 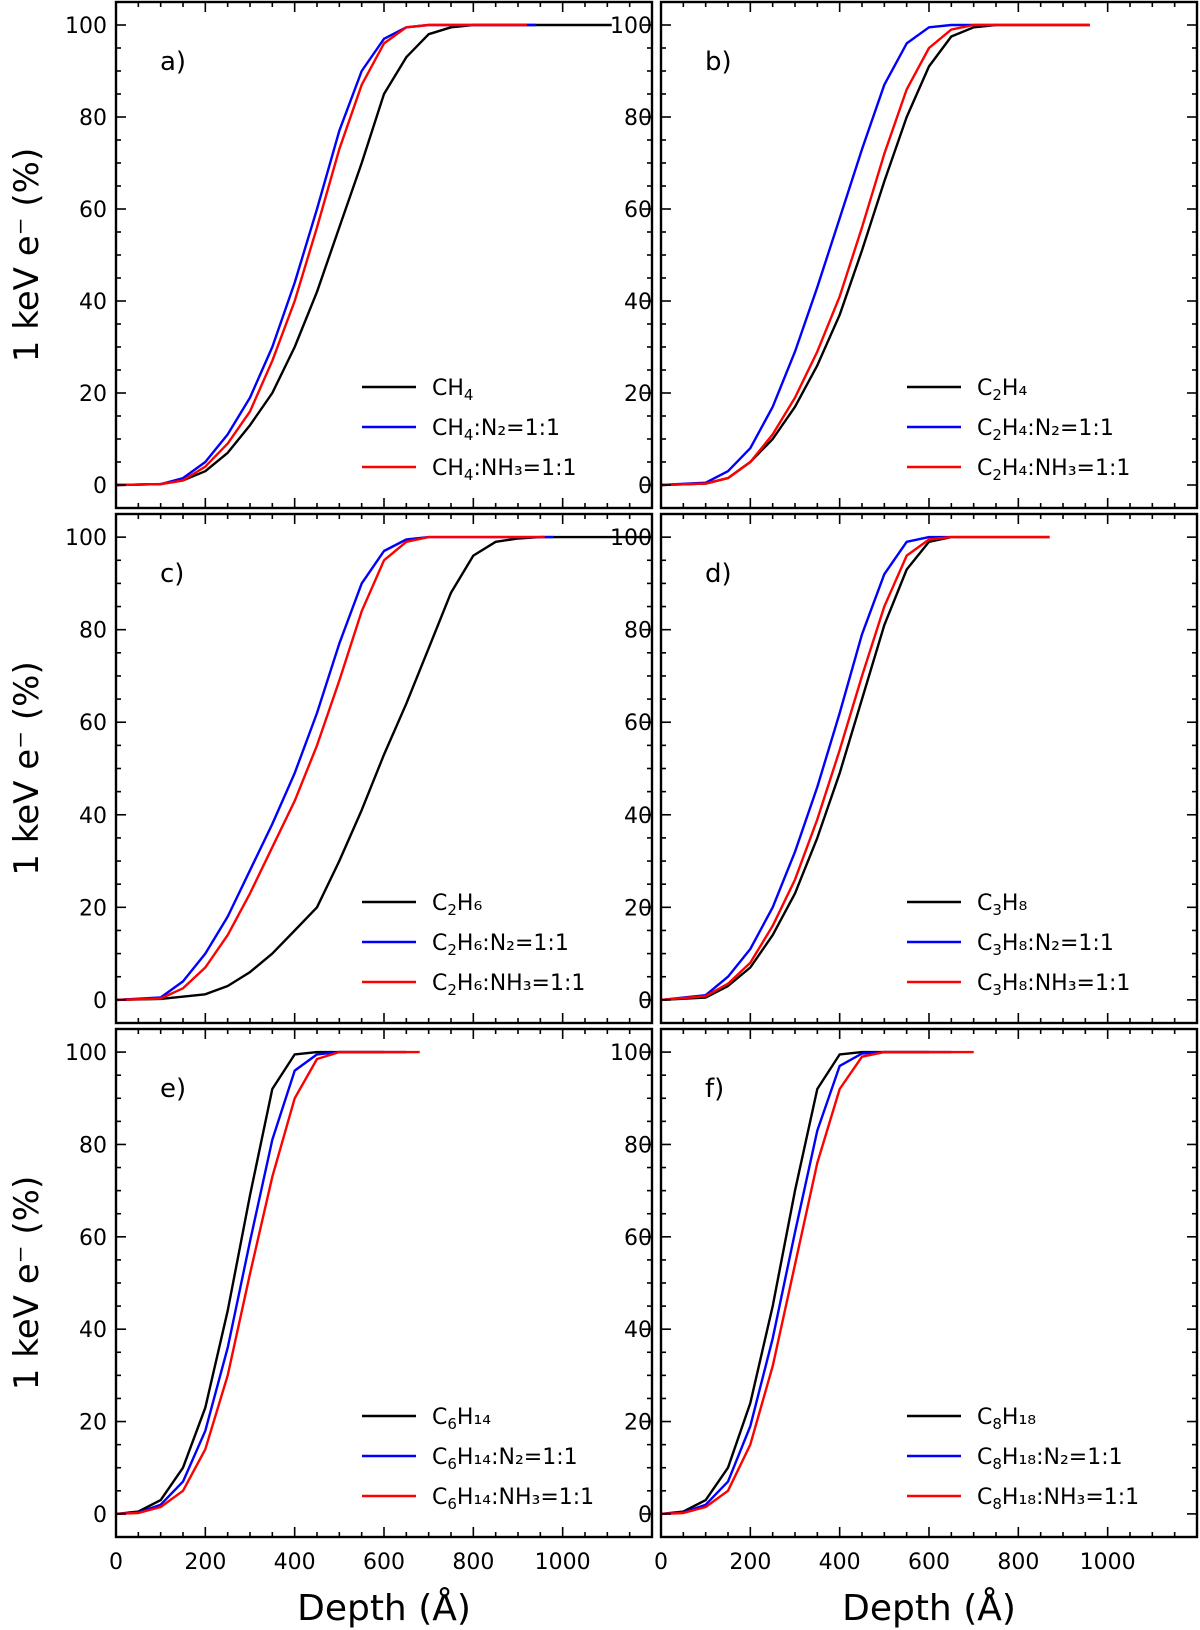 What do you see at coordinates (1045, 945) in the screenshot?
I see `legend-label: C3H₈:N₂=1:1` at bounding box center [1045, 945].